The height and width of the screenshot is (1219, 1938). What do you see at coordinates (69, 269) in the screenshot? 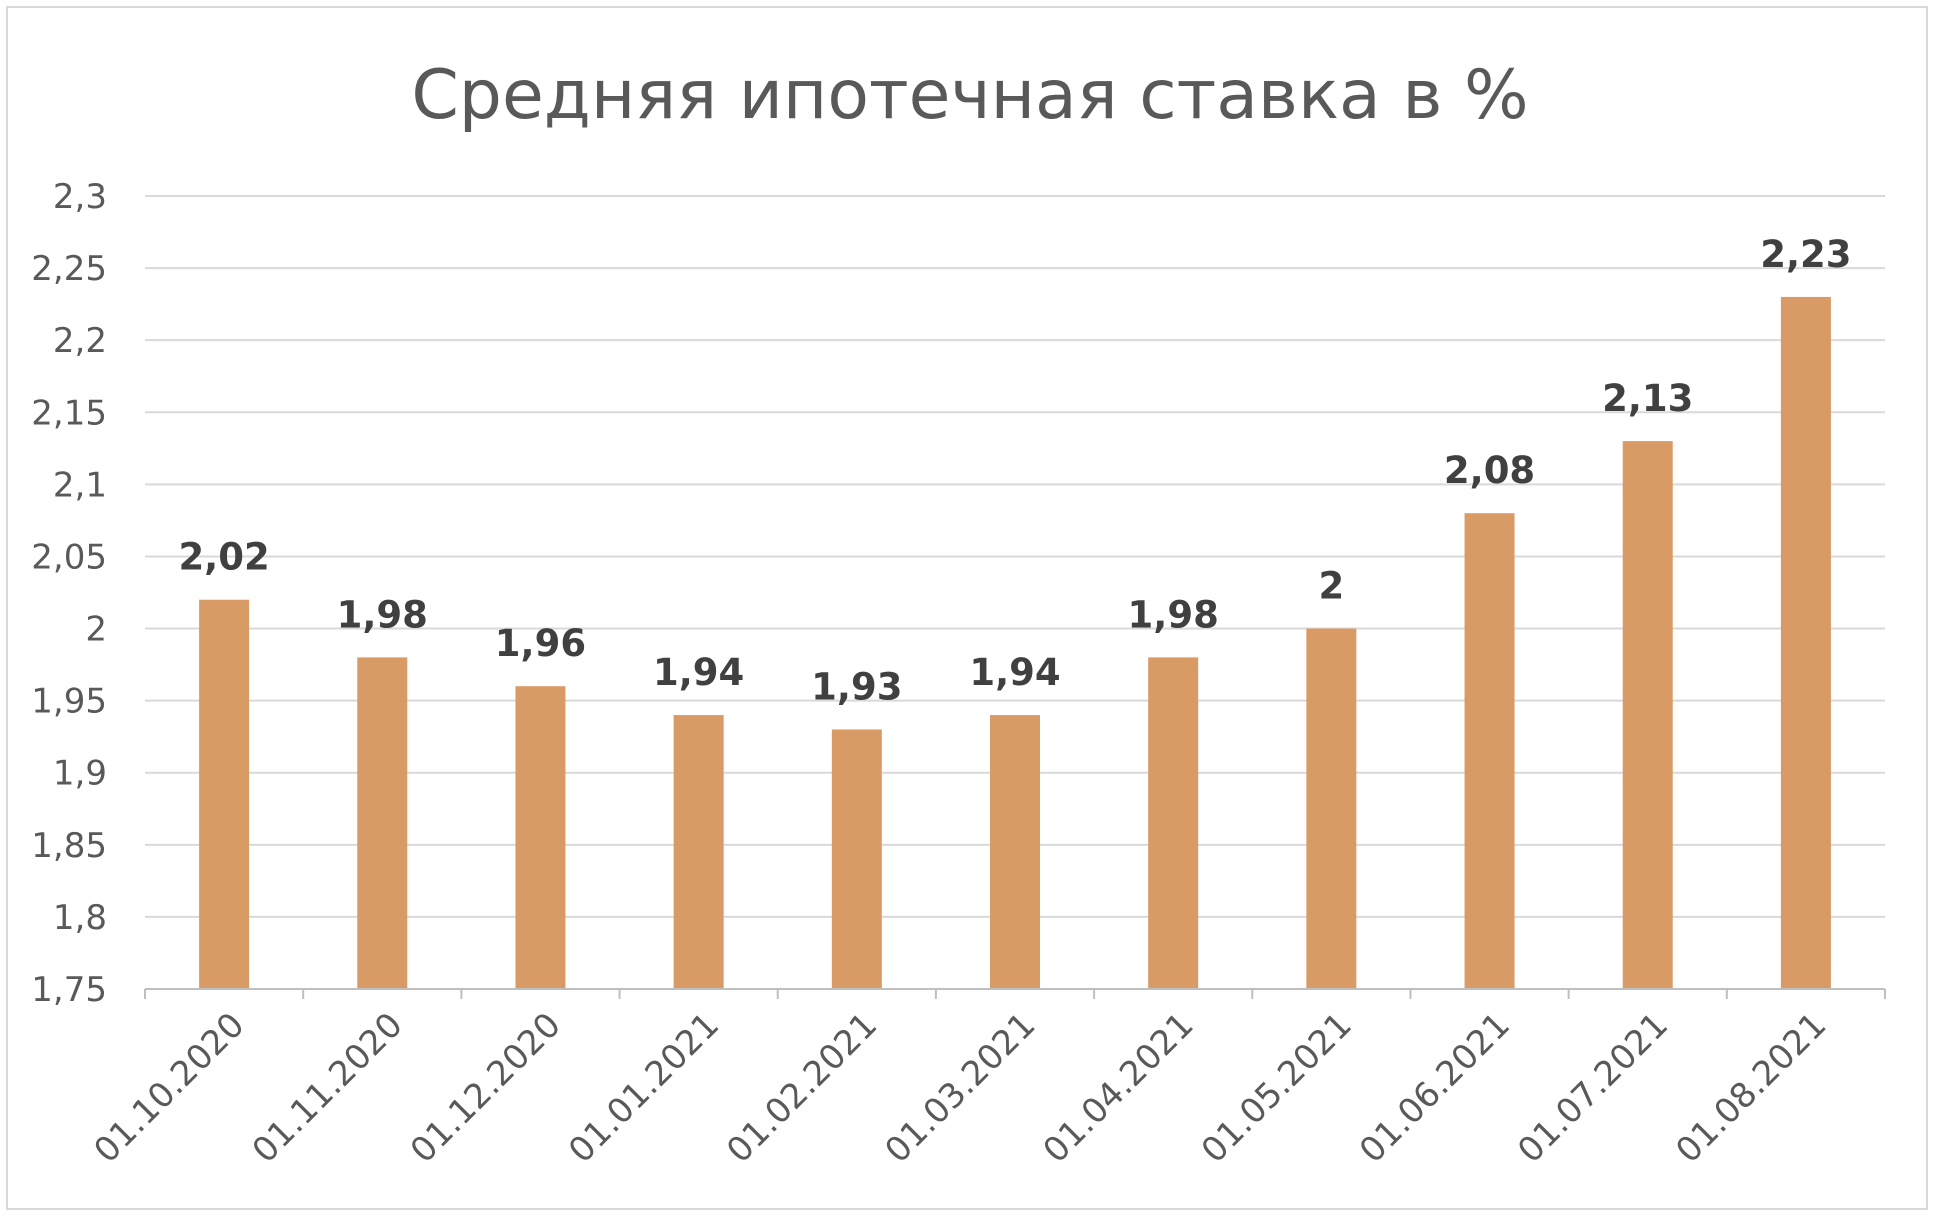
I see `y-tick-label: 2,25` at bounding box center [69, 269].